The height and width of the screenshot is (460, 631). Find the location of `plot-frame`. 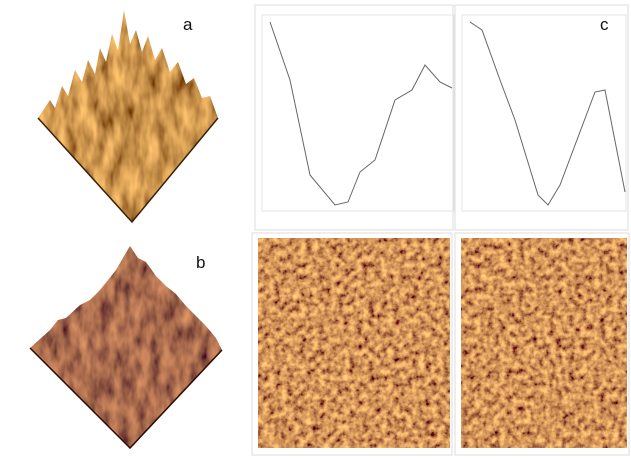

plot-frame is located at coordinates (541, 117).